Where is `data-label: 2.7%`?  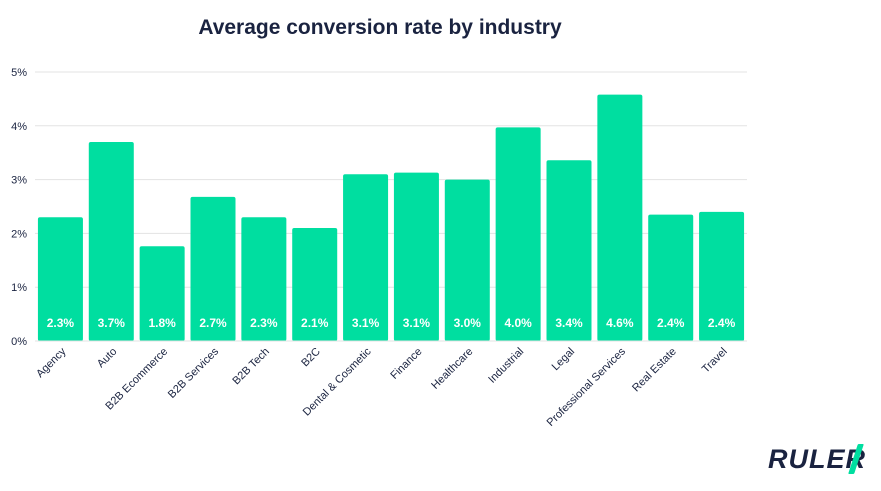 data-label: 2.7% is located at coordinates (213, 323).